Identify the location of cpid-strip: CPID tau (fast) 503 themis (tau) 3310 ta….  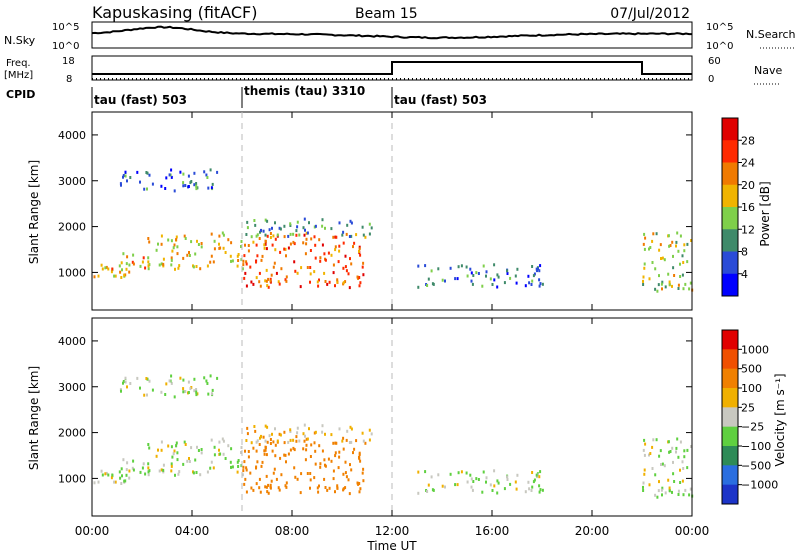
(246, 96).